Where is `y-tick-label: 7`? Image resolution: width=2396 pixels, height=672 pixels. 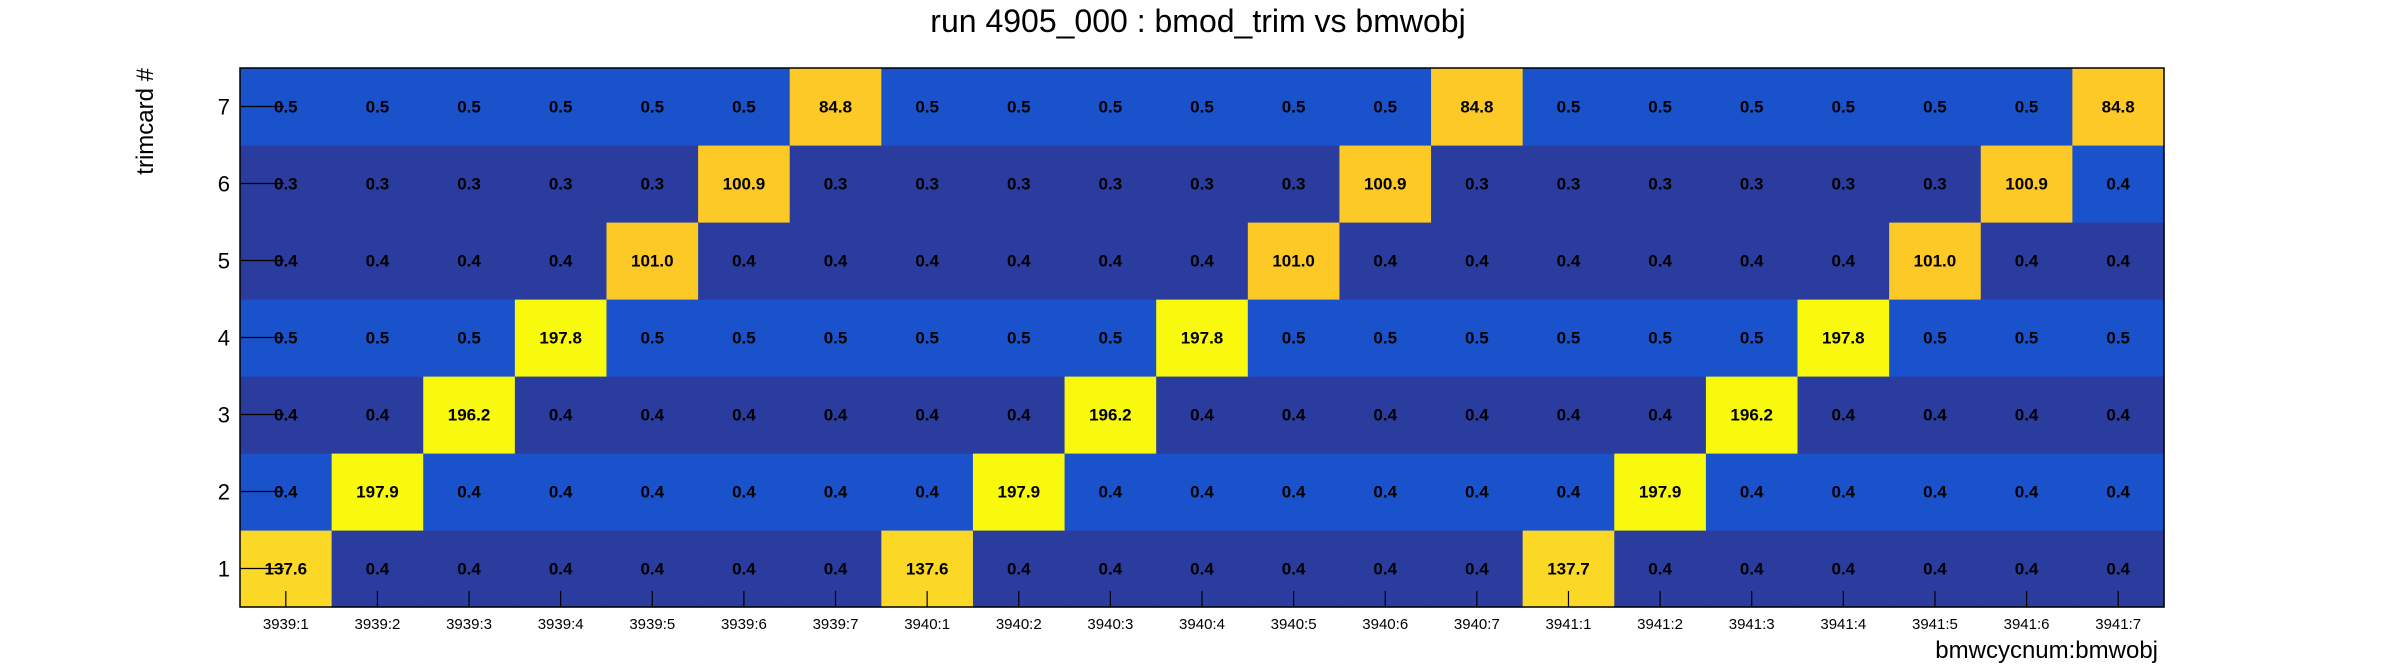
y-tick-label: 7 is located at coordinates (224, 107).